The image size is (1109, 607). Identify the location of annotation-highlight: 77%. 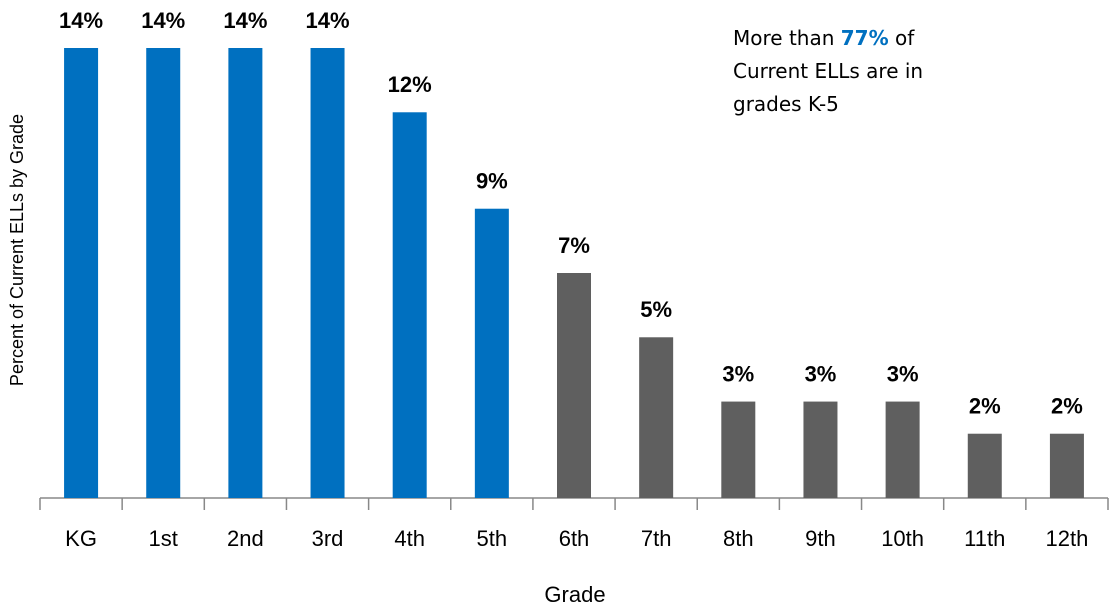
(864, 38).